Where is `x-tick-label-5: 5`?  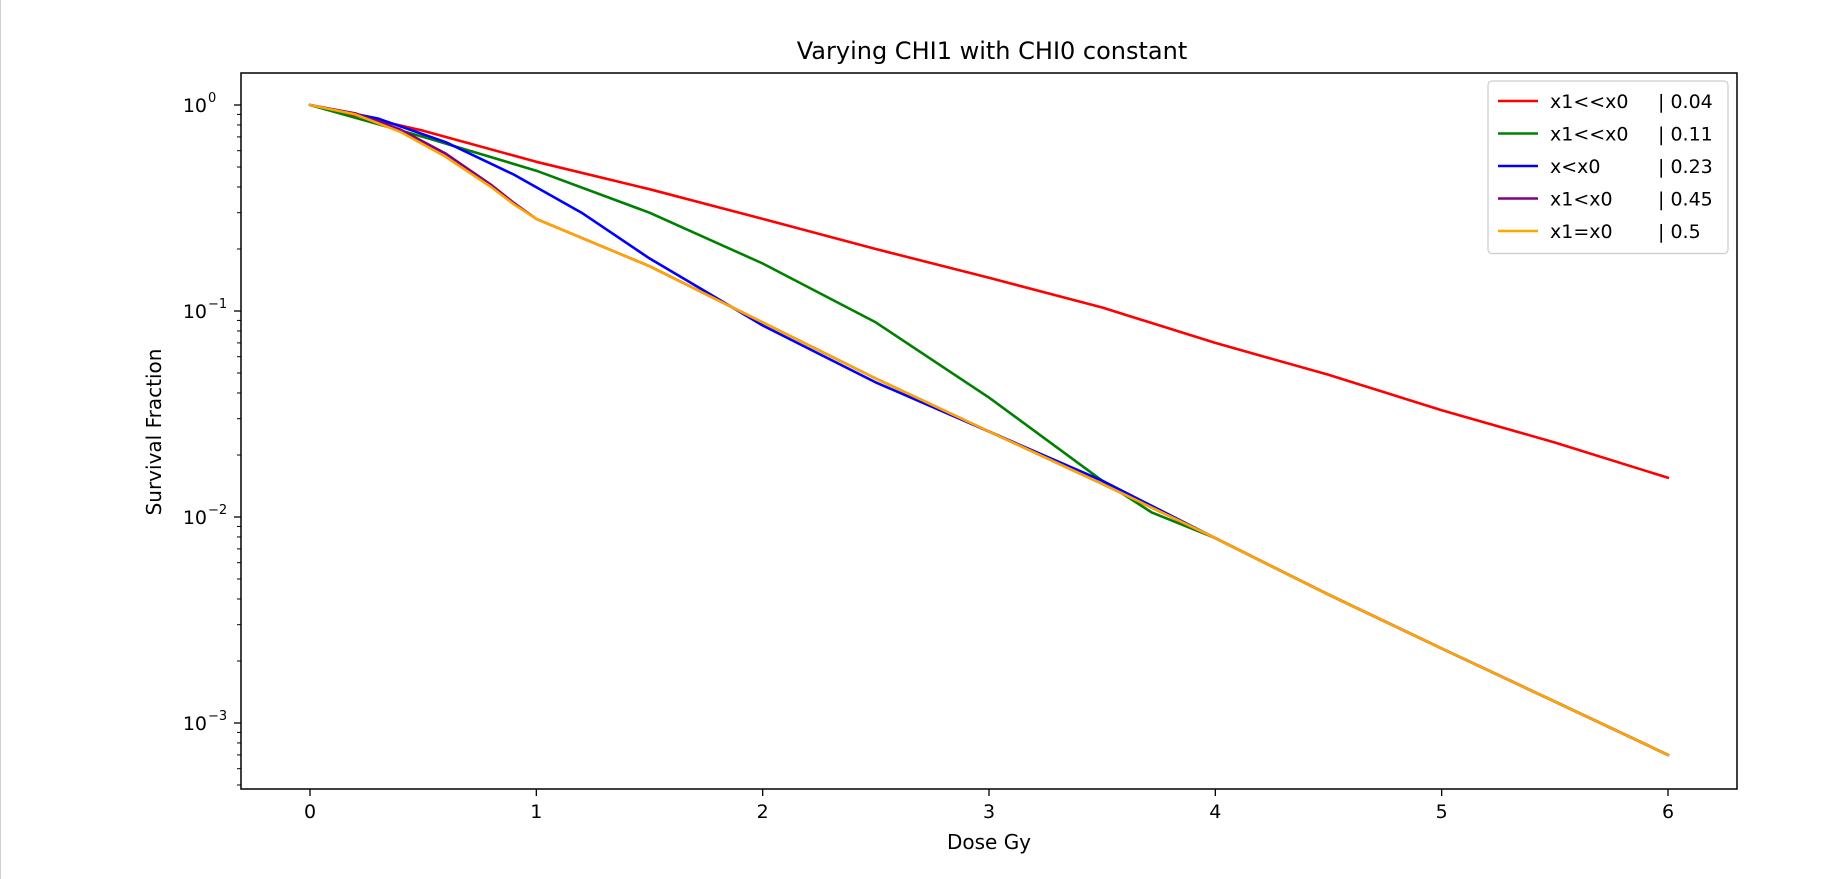 x-tick-label-5: 5 is located at coordinates (1442, 812).